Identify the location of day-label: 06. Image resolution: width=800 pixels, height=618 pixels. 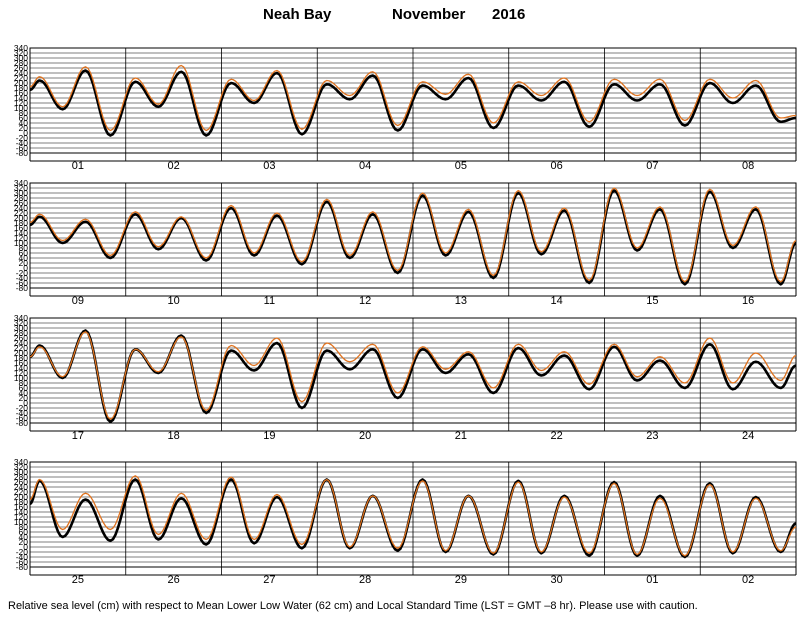
(557, 166).